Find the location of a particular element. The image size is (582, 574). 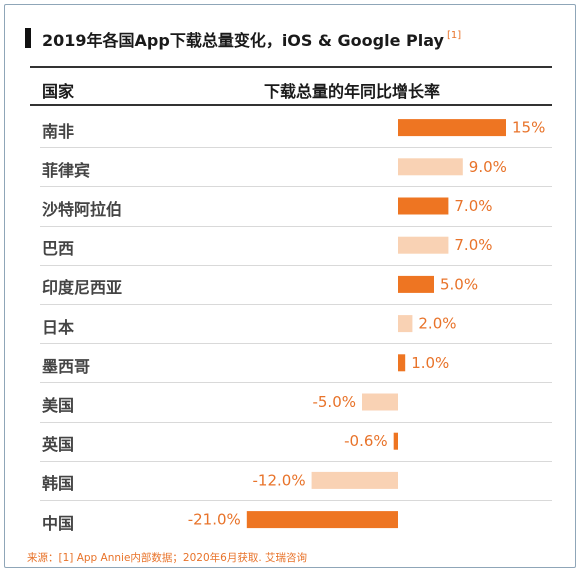

header-bottom-rule is located at coordinates (291, 105).